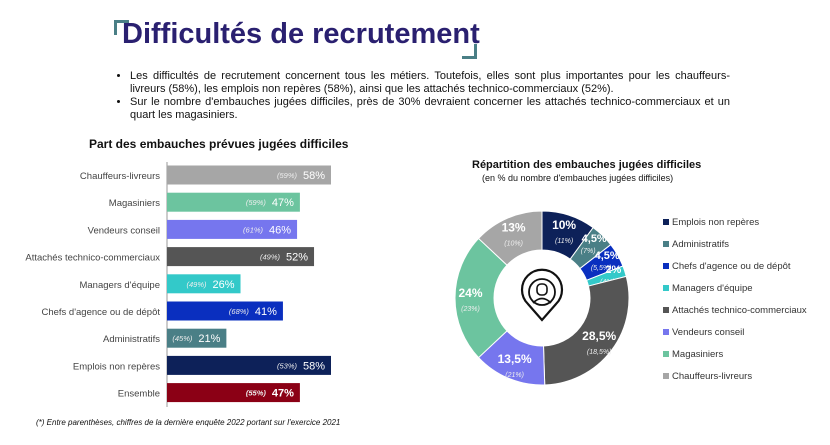  Describe the element at coordinates (515, 359) in the screenshot. I see `donut-value-label: 13,5%` at that location.